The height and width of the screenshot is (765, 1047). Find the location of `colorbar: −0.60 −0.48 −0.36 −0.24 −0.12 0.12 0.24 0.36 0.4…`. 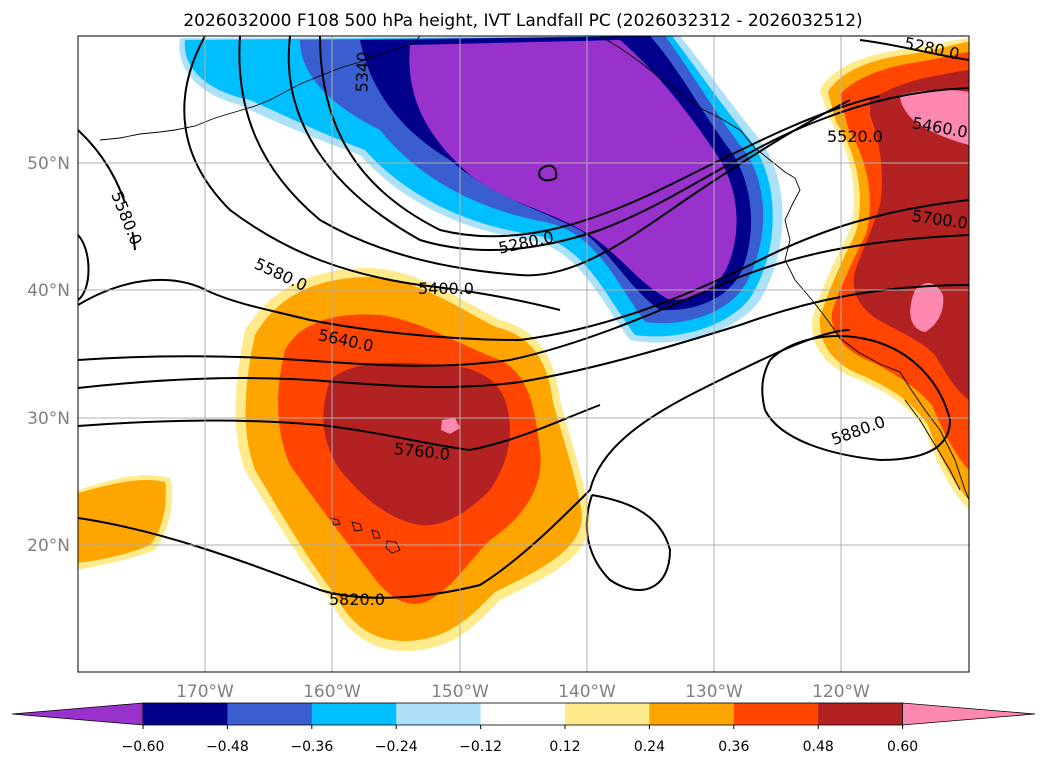

colorbar: −0.60 −0.48 −0.36 −0.24 −0.12 0.12 0.24 0.36 0.4… is located at coordinates (523, 728).